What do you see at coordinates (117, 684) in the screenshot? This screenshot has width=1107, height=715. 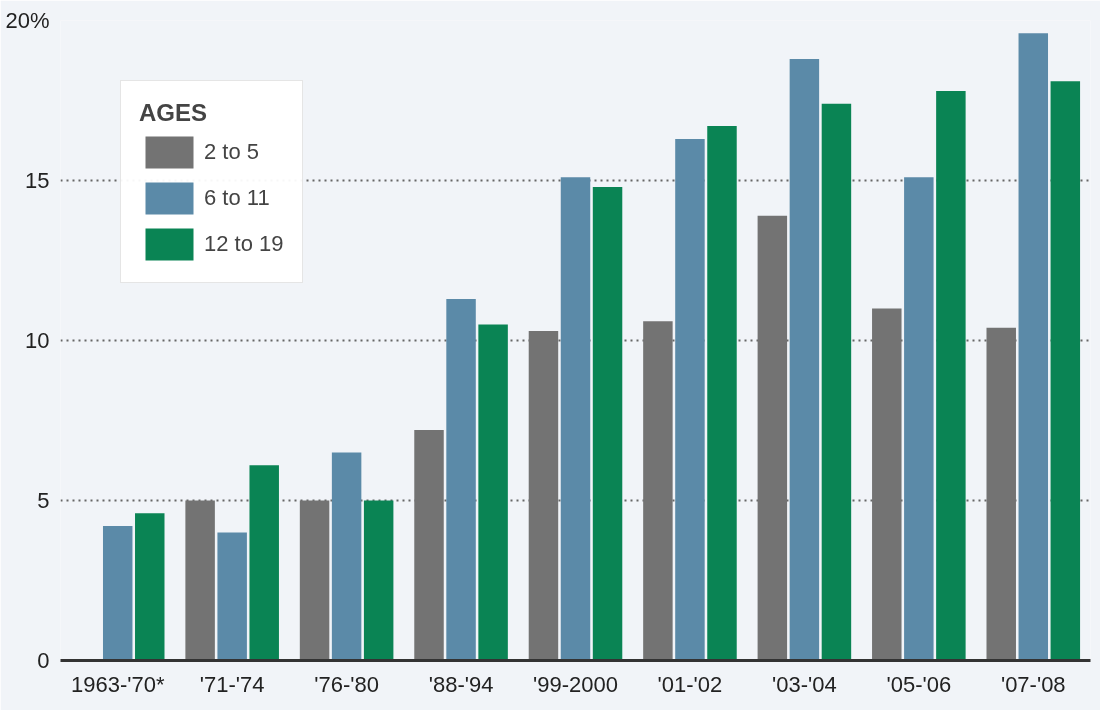 I see `x-tick-label: 1963-'70*` at bounding box center [117, 684].